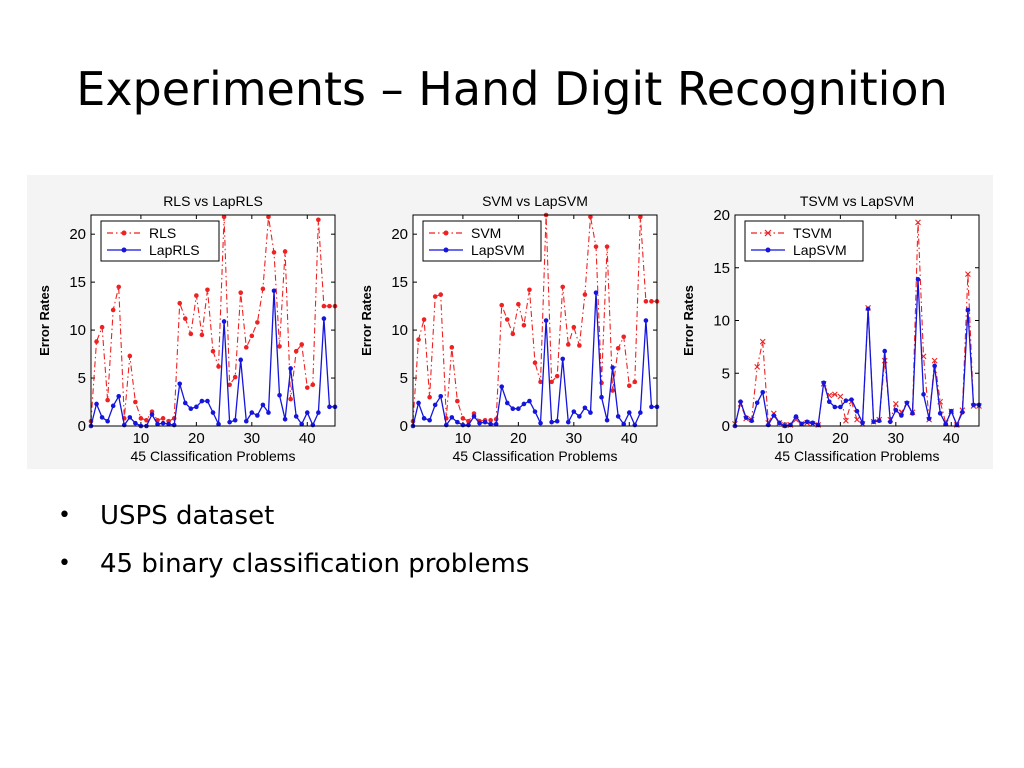 Image resolution: width=1024 pixels, height=768 pixels. Describe the element at coordinates (498, 250) in the screenshot. I see `legend-label: LapSVM` at that location.